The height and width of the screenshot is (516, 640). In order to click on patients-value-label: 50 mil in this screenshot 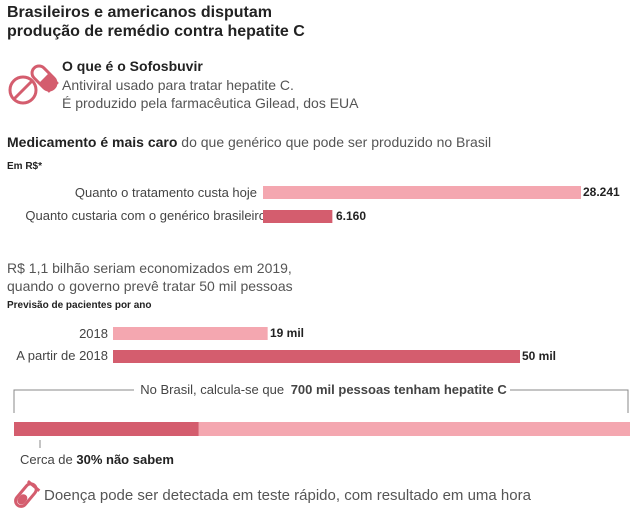, I will do `click(539, 356)`.